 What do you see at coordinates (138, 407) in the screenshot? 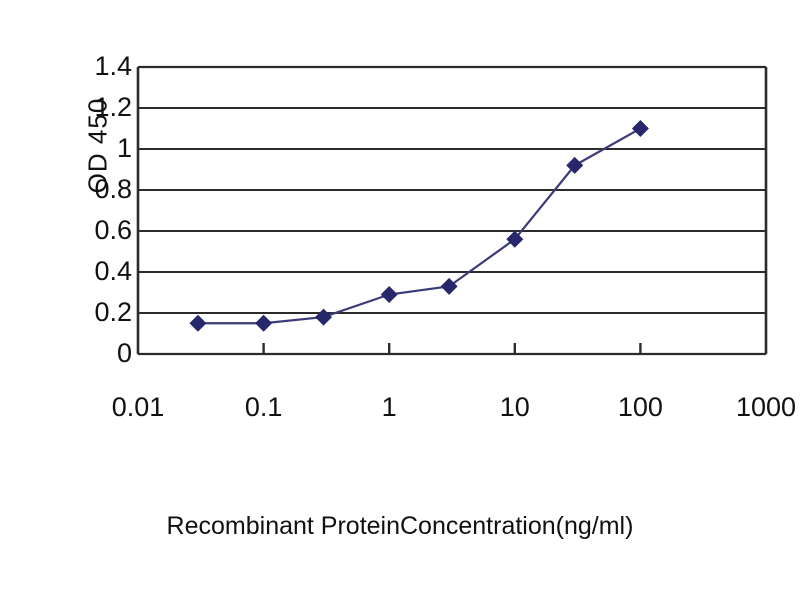
I see `x-axis-tick-label: 0.01` at bounding box center [138, 407].